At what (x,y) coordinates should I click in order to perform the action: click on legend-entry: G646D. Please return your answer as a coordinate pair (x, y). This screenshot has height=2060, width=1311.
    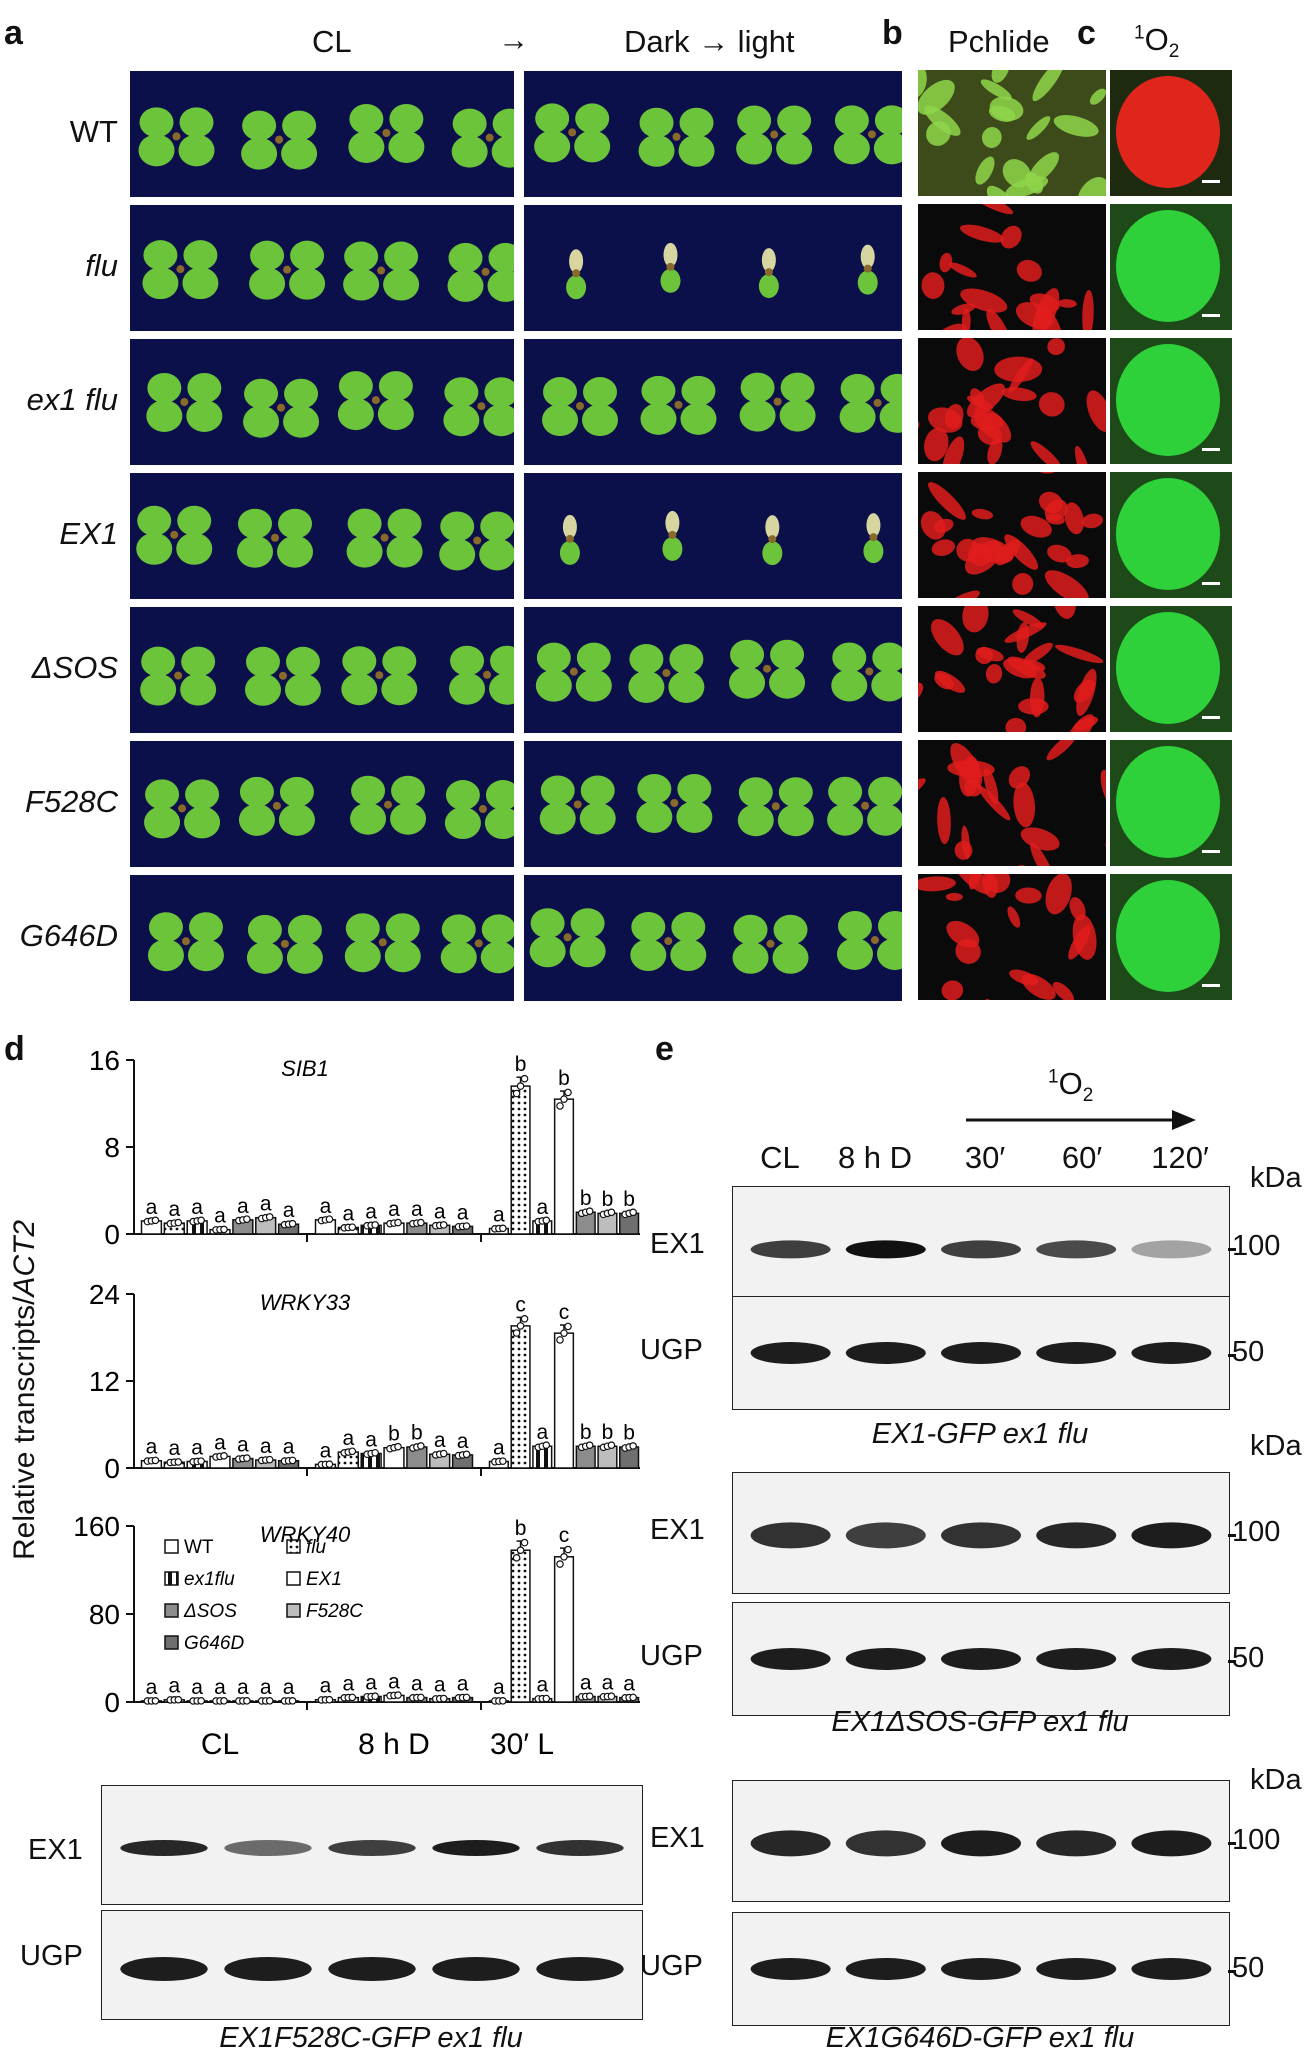
    Looking at the image, I should click on (214, 1643).